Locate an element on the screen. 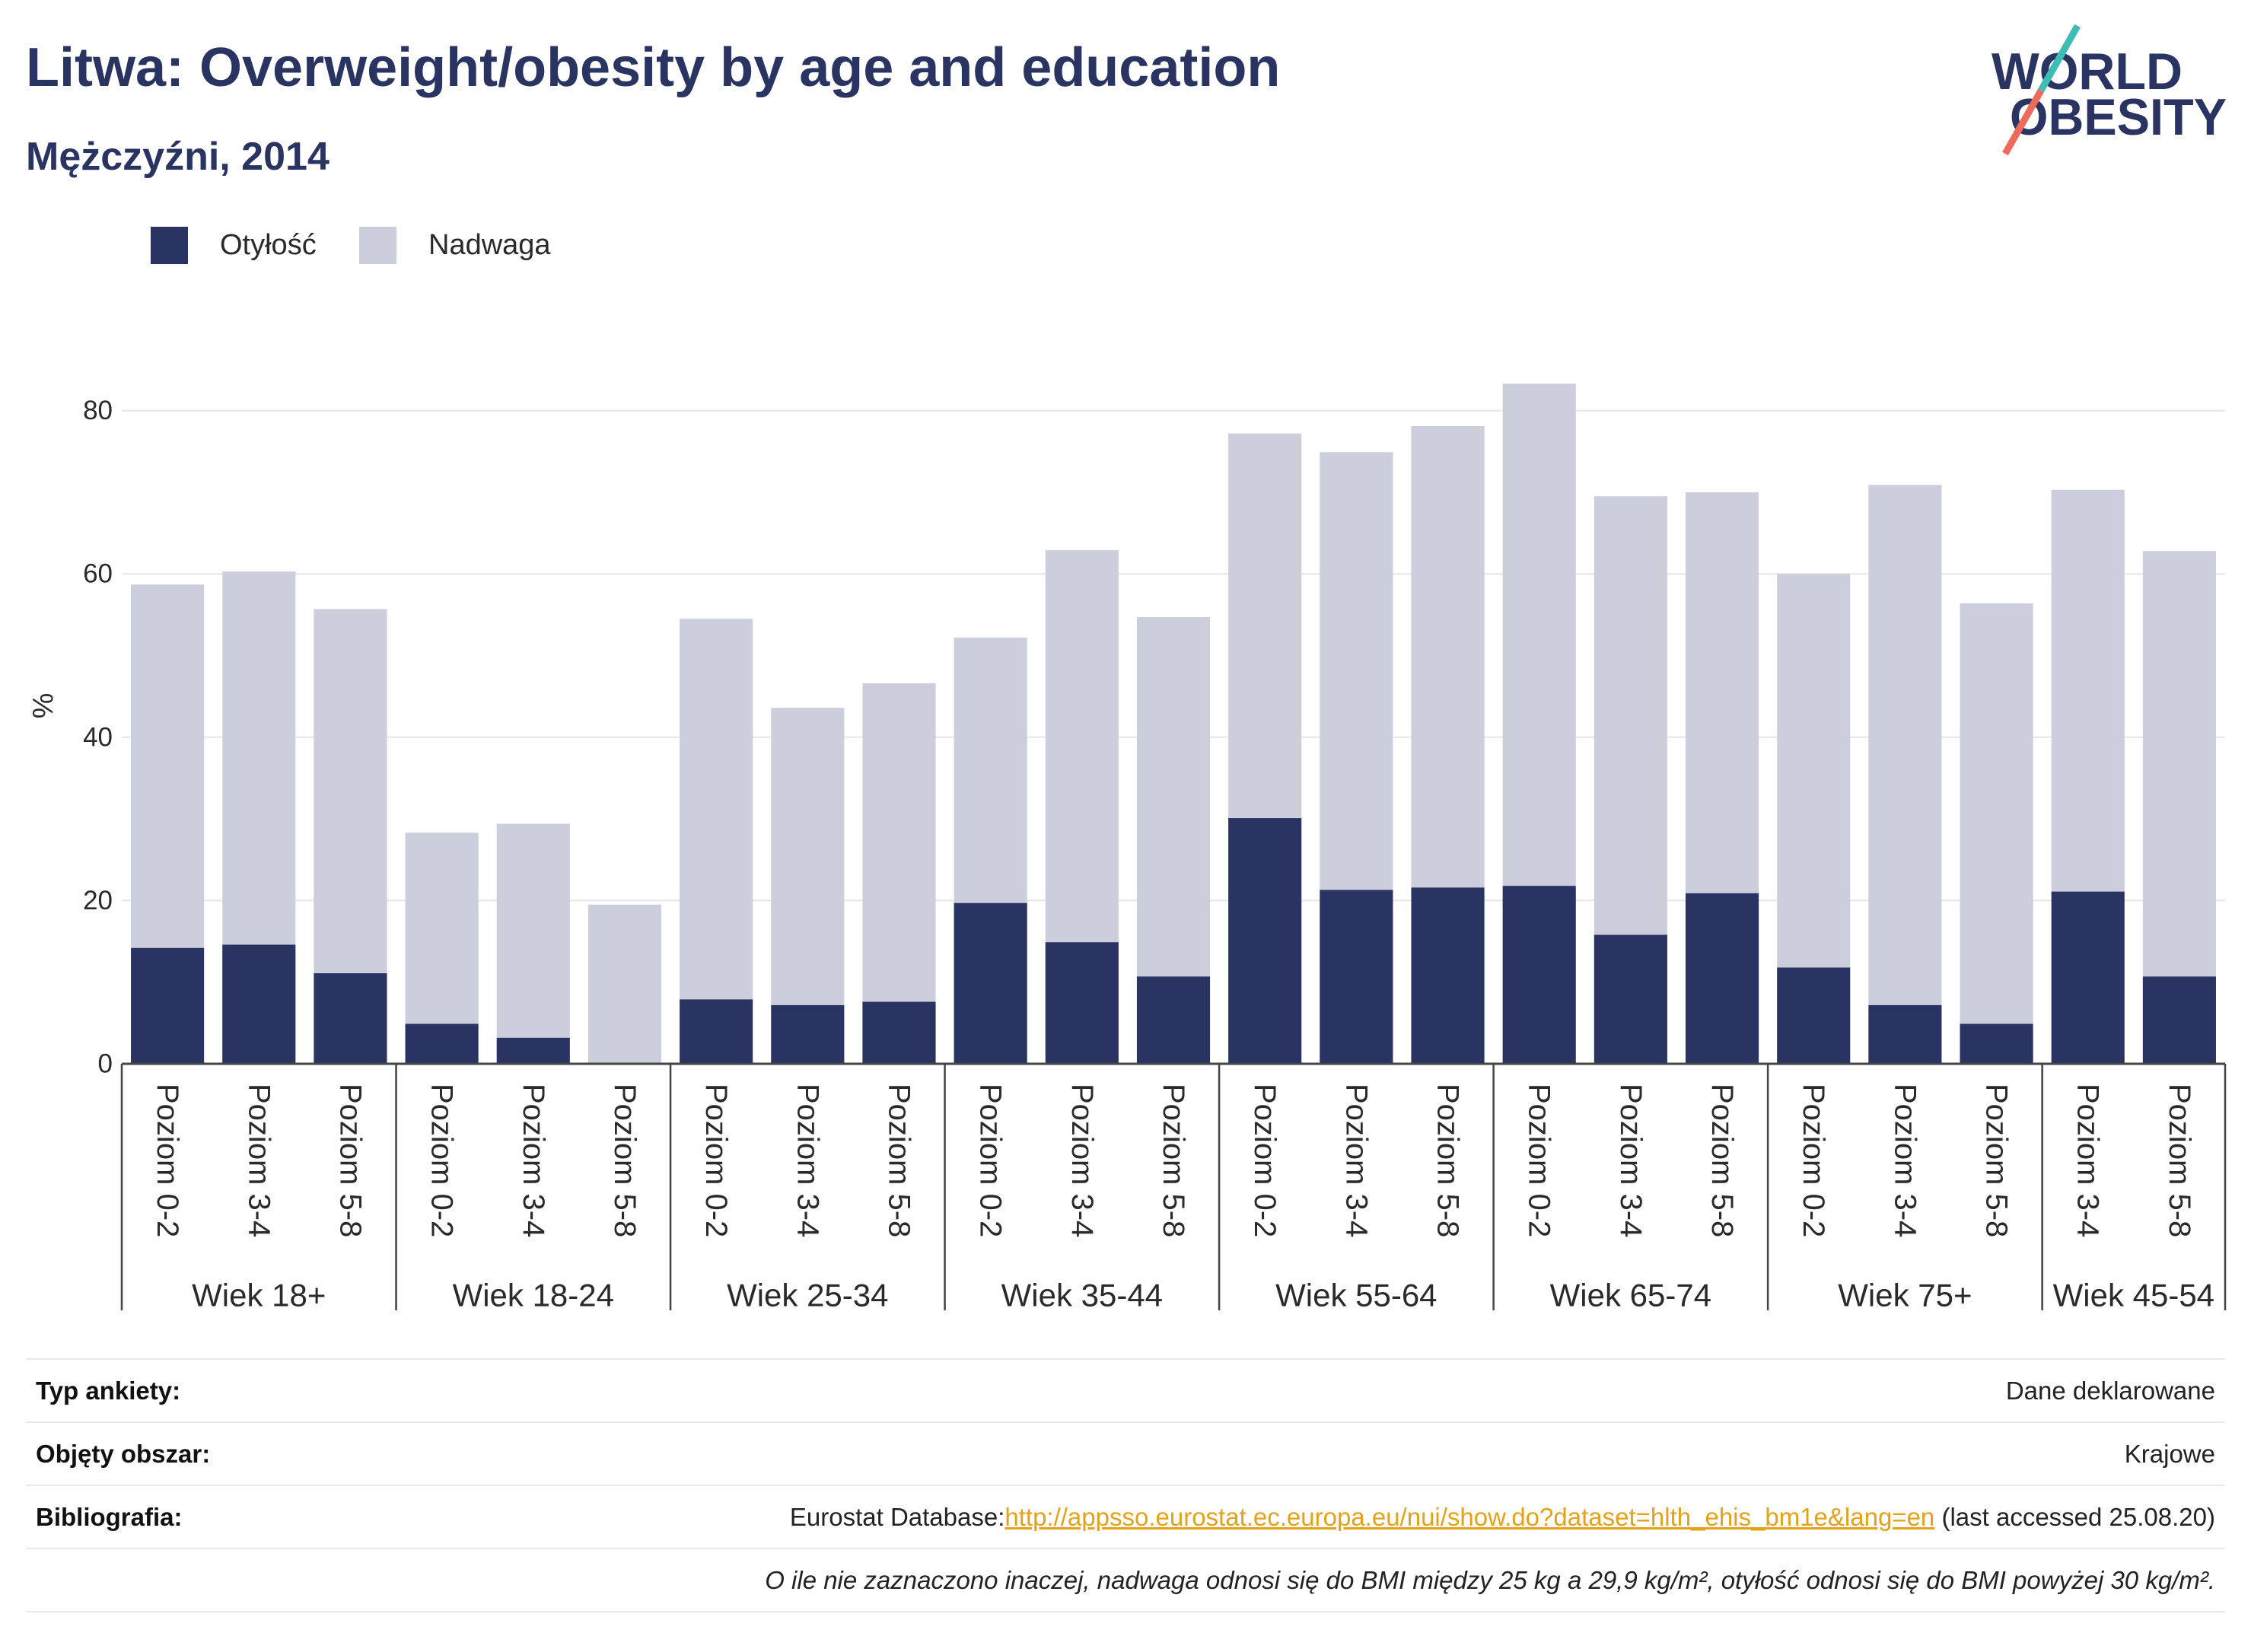 The height and width of the screenshot is (1652, 2251). legend-item-overweight: Nadwaga is located at coordinates (455, 245).